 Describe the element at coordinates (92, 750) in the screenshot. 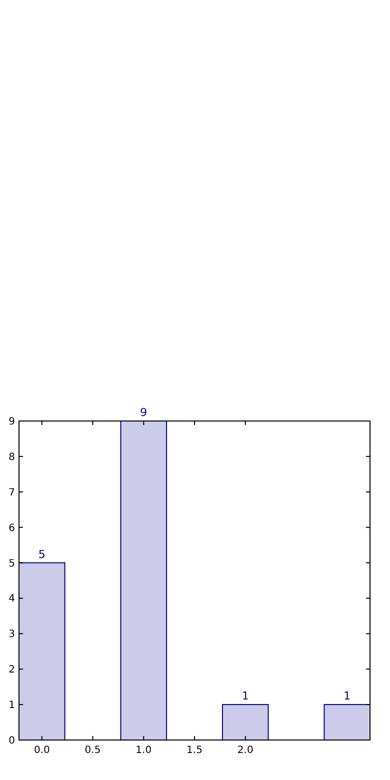

I see `x-tick-label: 0.5` at that location.